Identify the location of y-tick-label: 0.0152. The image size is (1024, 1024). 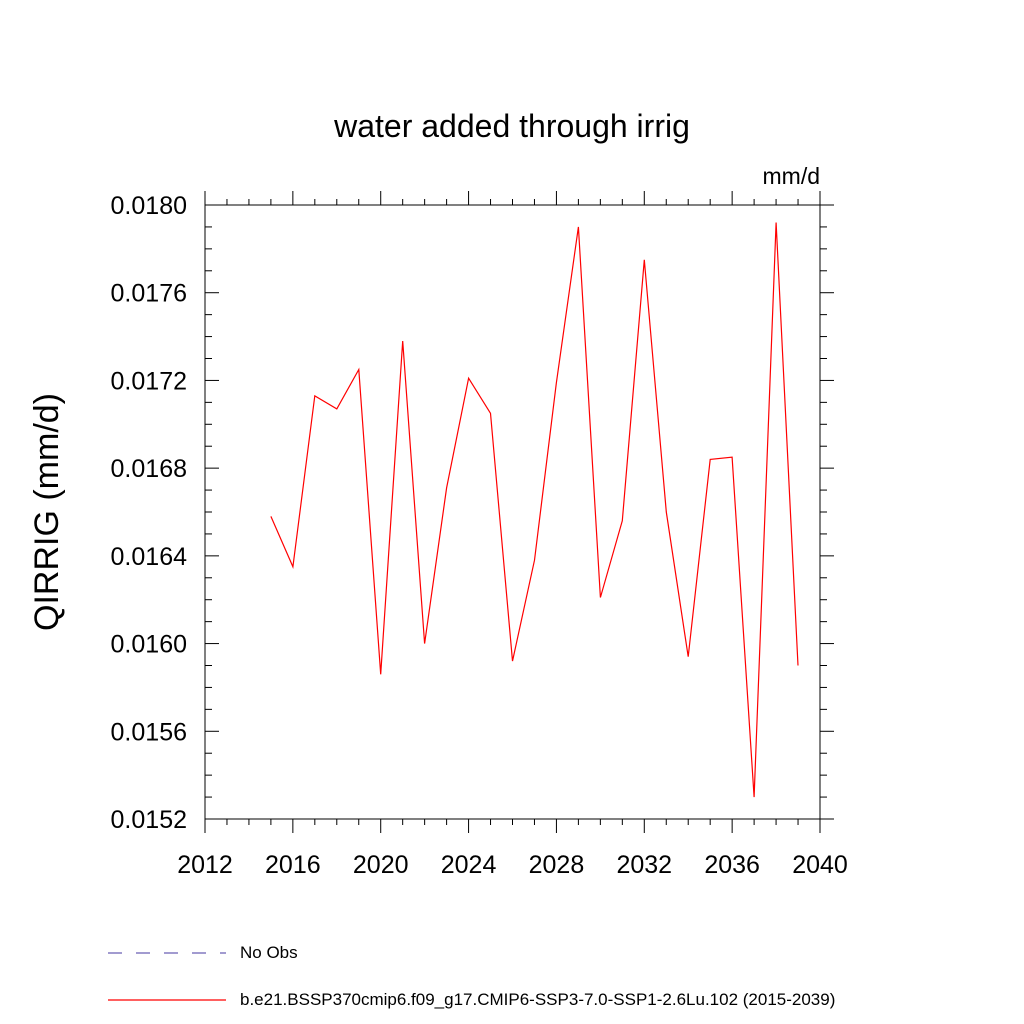
(149, 820).